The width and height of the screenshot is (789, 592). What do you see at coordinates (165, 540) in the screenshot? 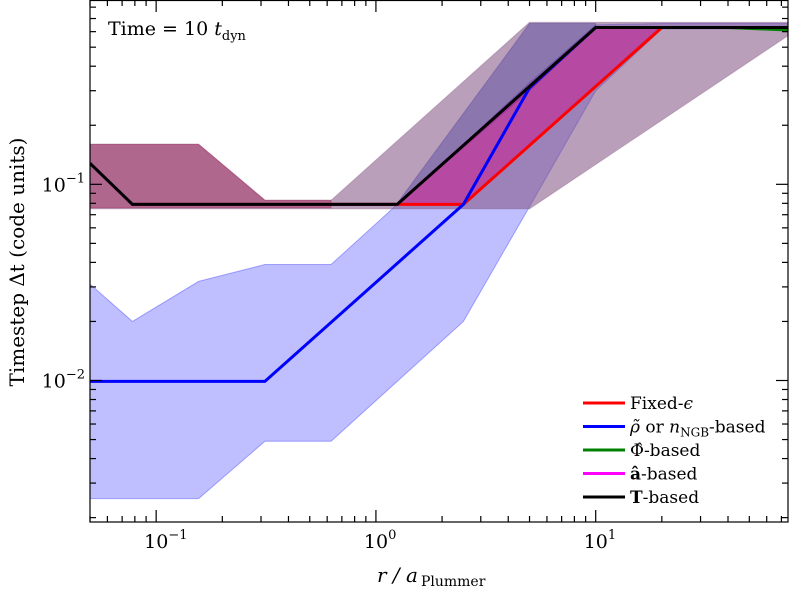
I see `x-tick-label: 10⁻¹` at bounding box center [165, 540].